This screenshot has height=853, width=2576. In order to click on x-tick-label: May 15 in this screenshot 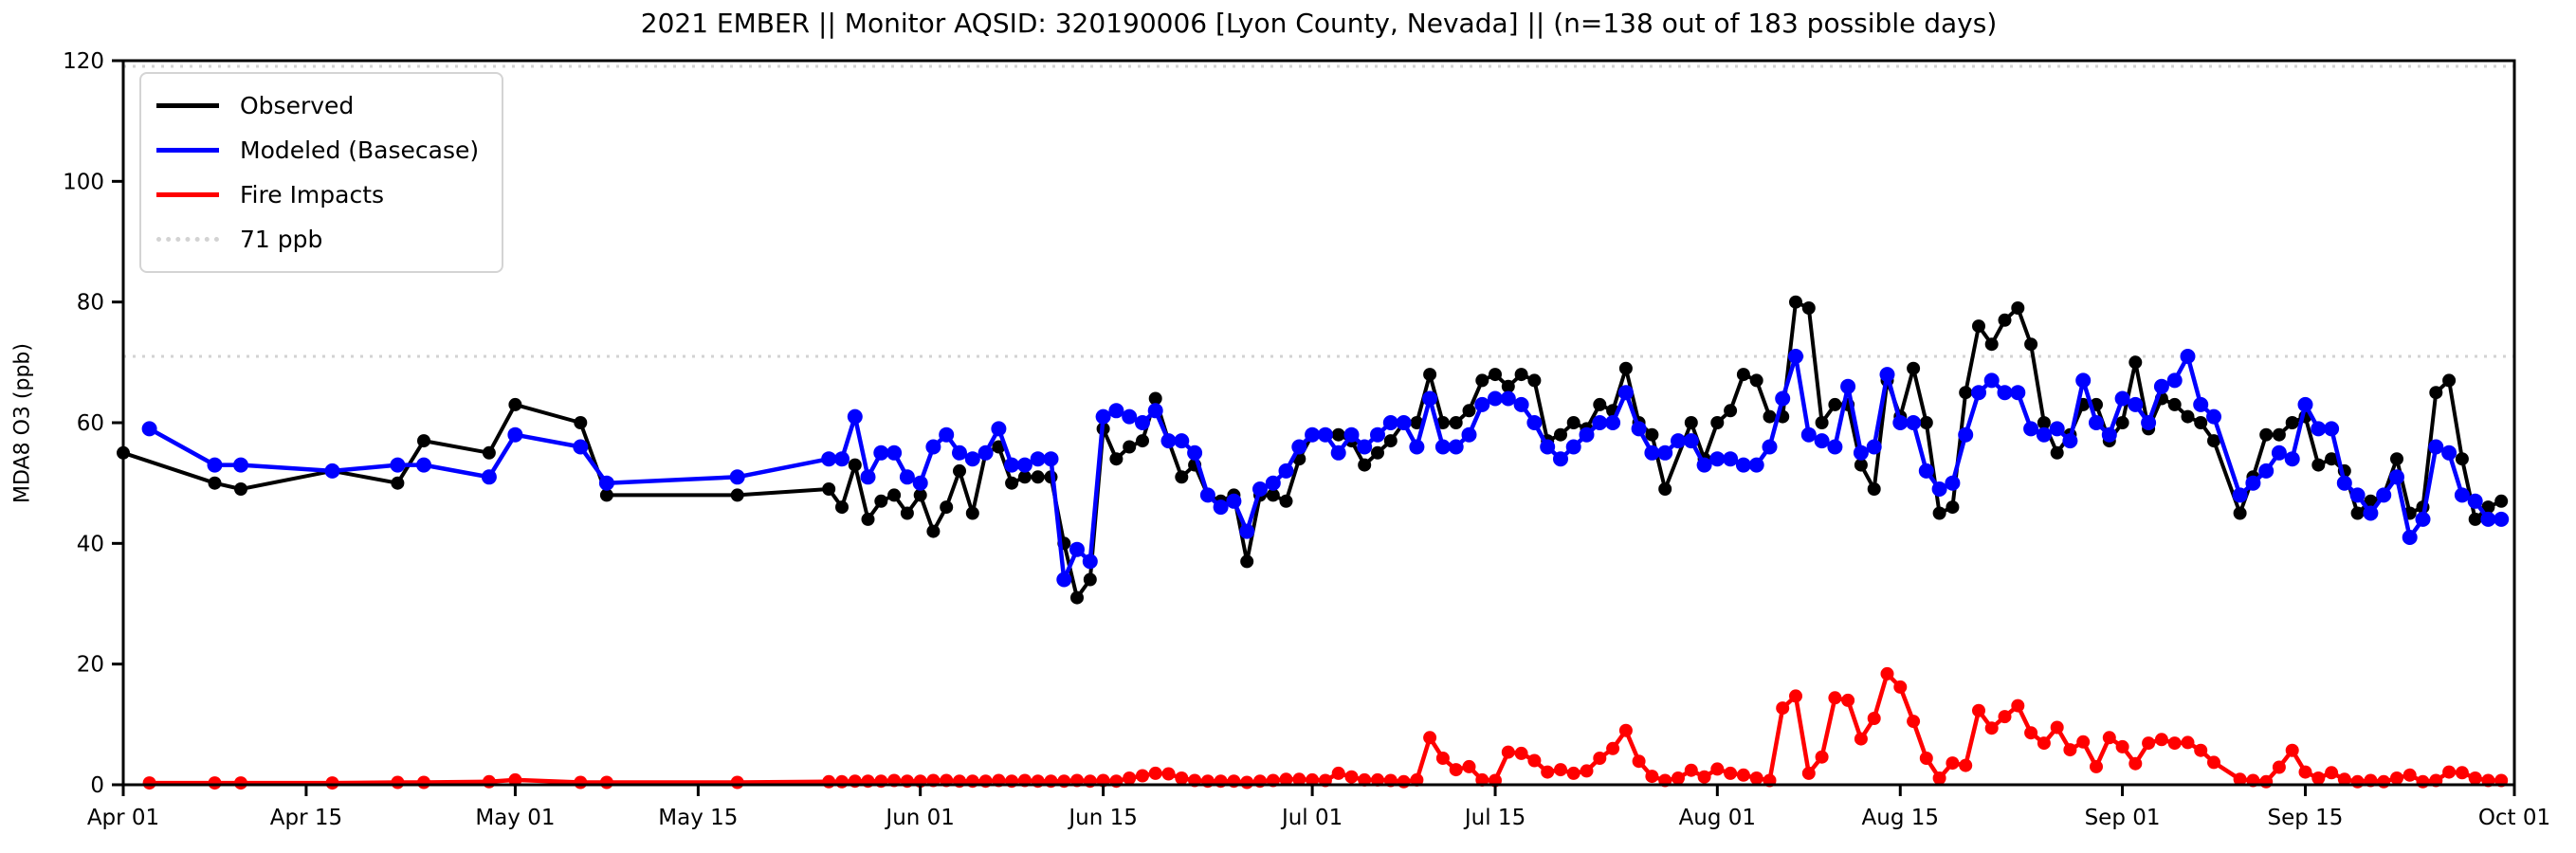, I will do `click(698, 818)`.